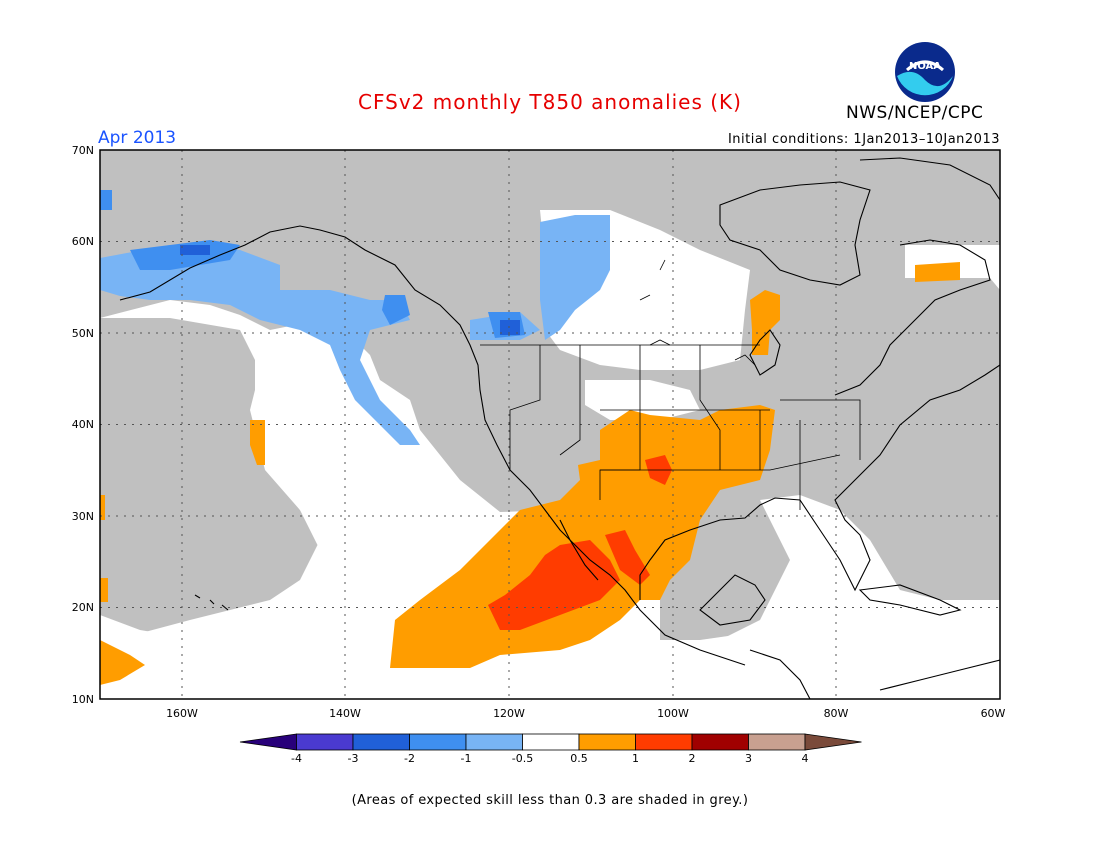 The width and height of the screenshot is (1100, 850). What do you see at coordinates (673, 713) in the screenshot?
I see `lon-tick-label: 100W` at bounding box center [673, 713].